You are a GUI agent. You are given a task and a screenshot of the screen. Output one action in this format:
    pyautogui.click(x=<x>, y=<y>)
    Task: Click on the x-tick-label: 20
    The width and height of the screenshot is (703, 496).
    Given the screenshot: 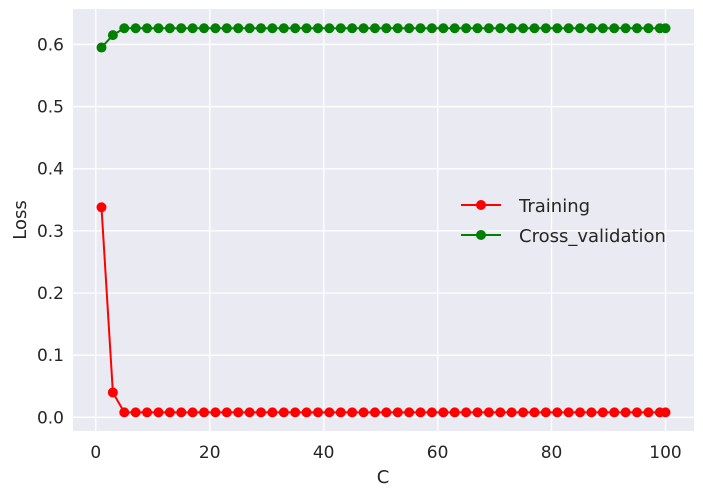 What is the action you would take?
    pyautogui.click(x=210, y=453)
    